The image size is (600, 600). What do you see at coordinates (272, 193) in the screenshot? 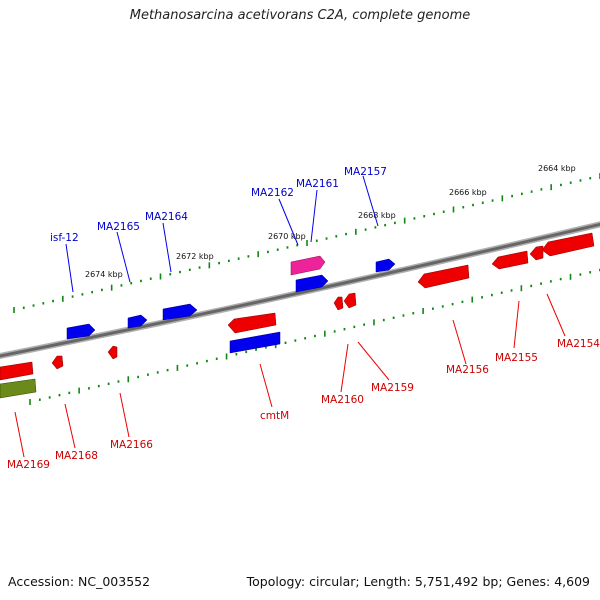
I see `label-ma2162: MA2162` at bounding box center [272, 193].